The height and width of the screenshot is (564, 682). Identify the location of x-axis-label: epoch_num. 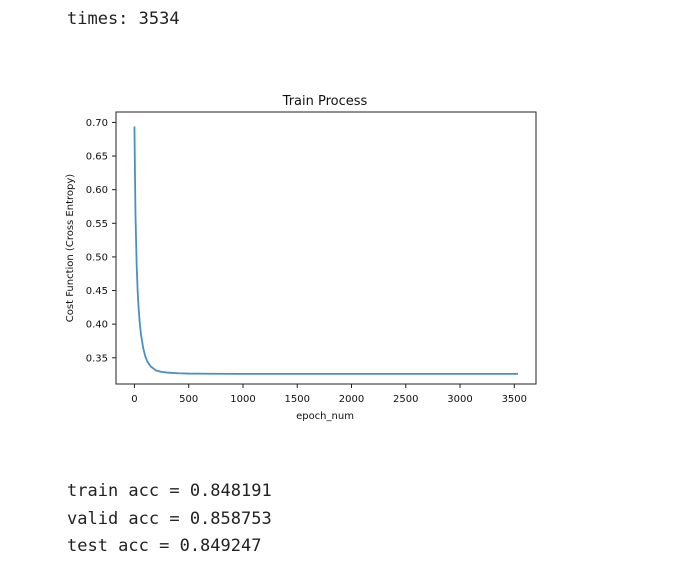
(325, 416).